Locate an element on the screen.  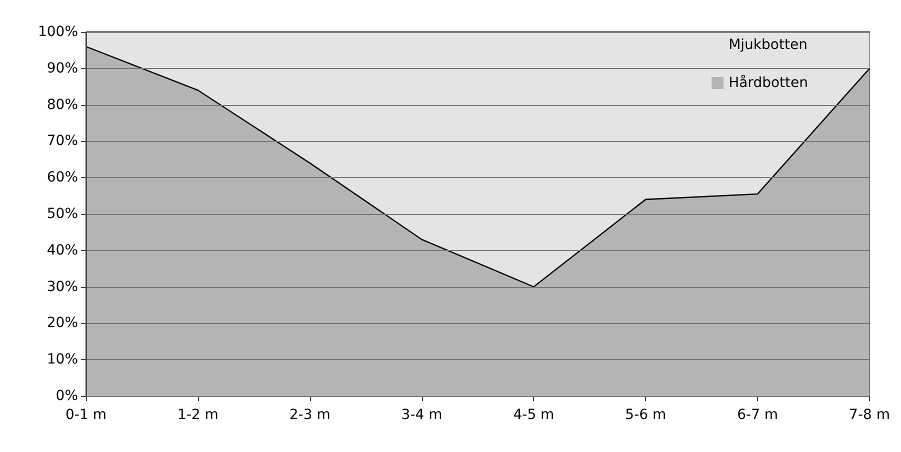
y-tick-label: 70% is located at coordinates (62, 141).